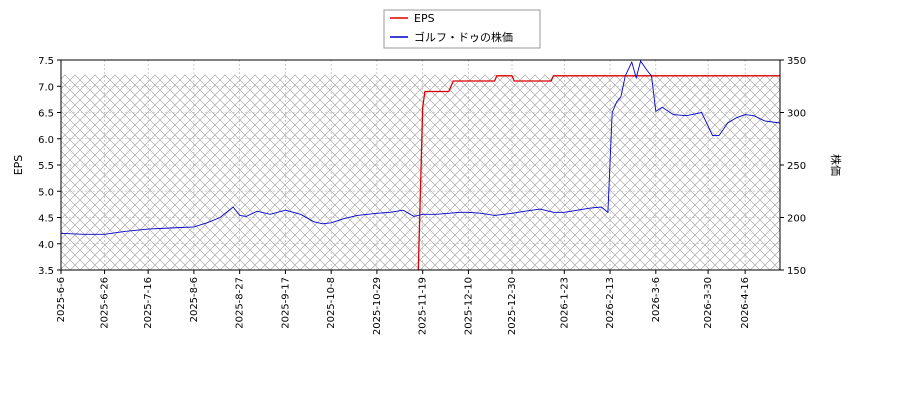  What do you see at coordinates (656, 299) in the screenshot?
I see `x-tick-label: 2026-3-6` at bounding box center [656, 299].